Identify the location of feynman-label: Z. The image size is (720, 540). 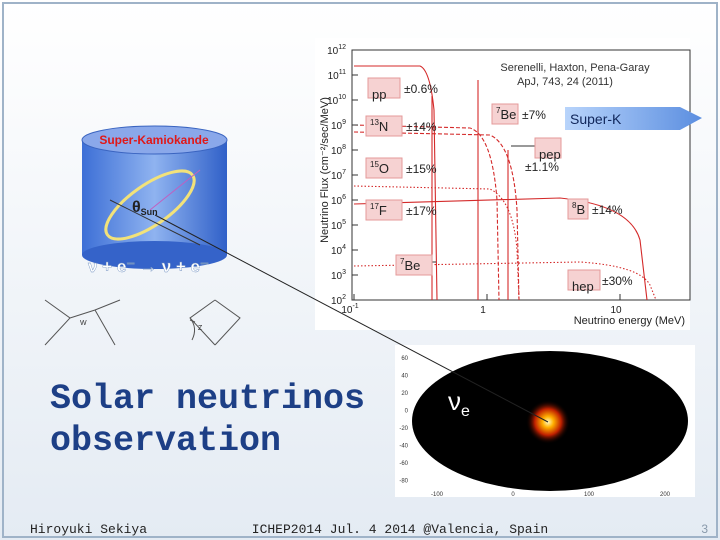
(200, 328).